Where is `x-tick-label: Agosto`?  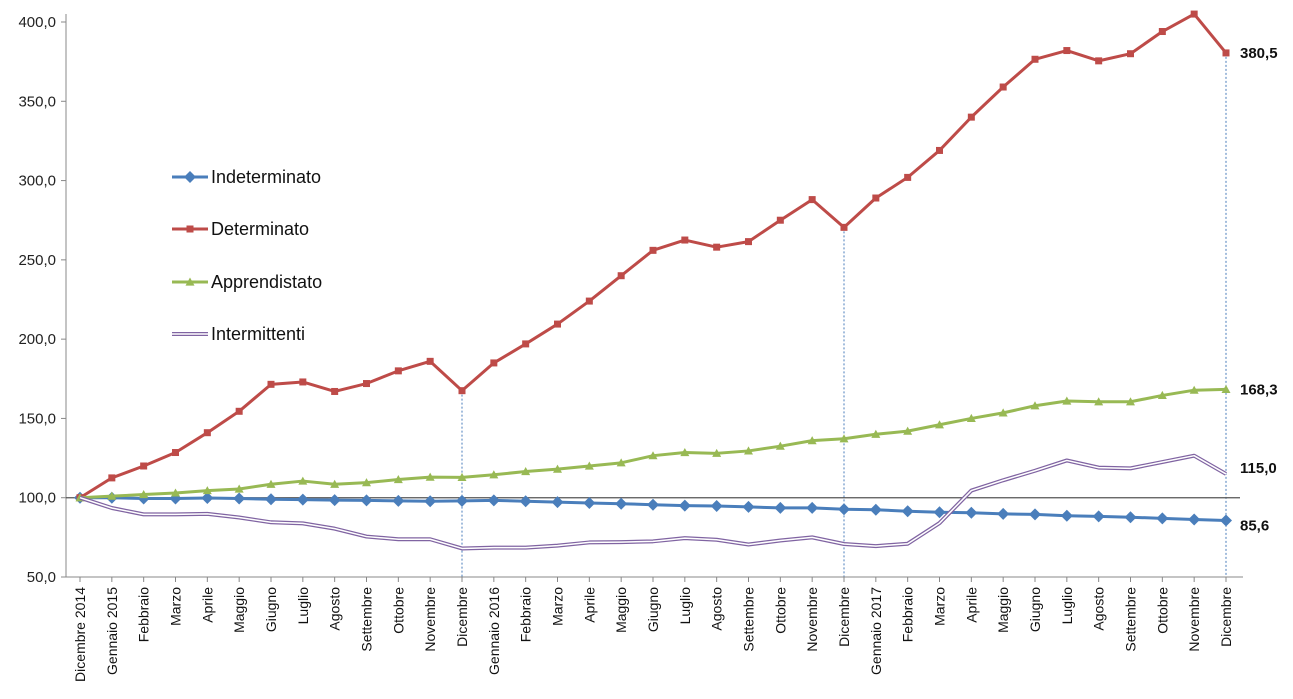 x-tick-label: Agosto is located at coordinates (335, 609).